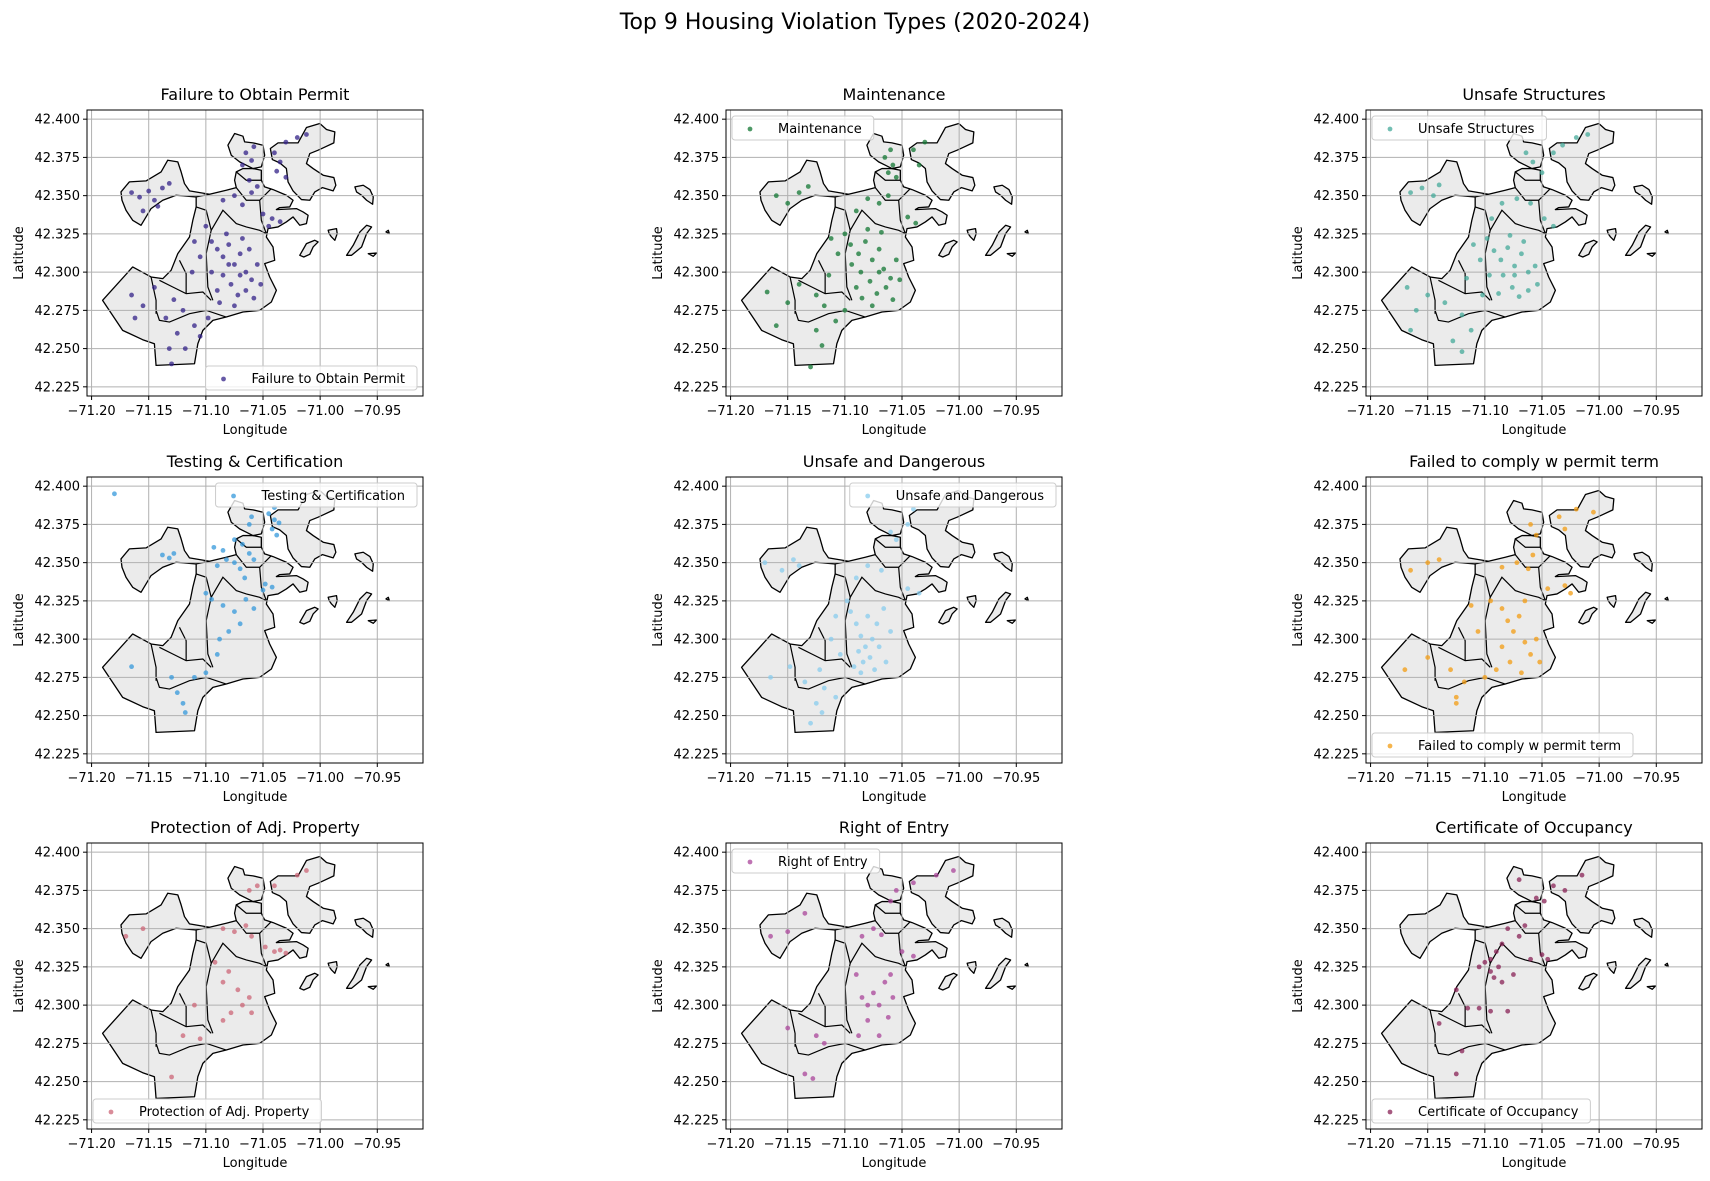 This screenshot has width=1710, height=1181. What do you see at coordinates (1534, 430) in the screenshot?
I see `x-axis-label: Longitude` at bounding box center [1534, 430].